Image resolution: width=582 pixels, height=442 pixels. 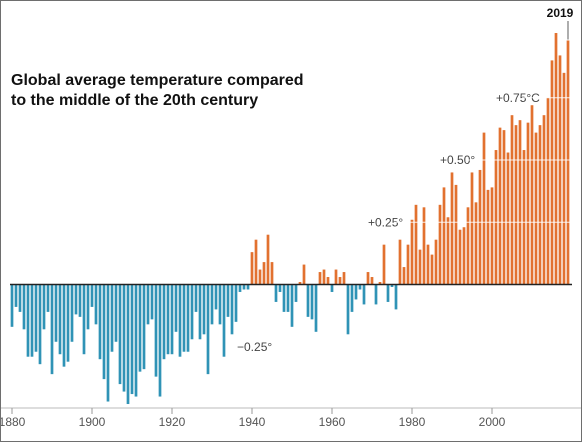 I want to click on reference-label-0_5: +0.50°, so click(x=457, y=160).